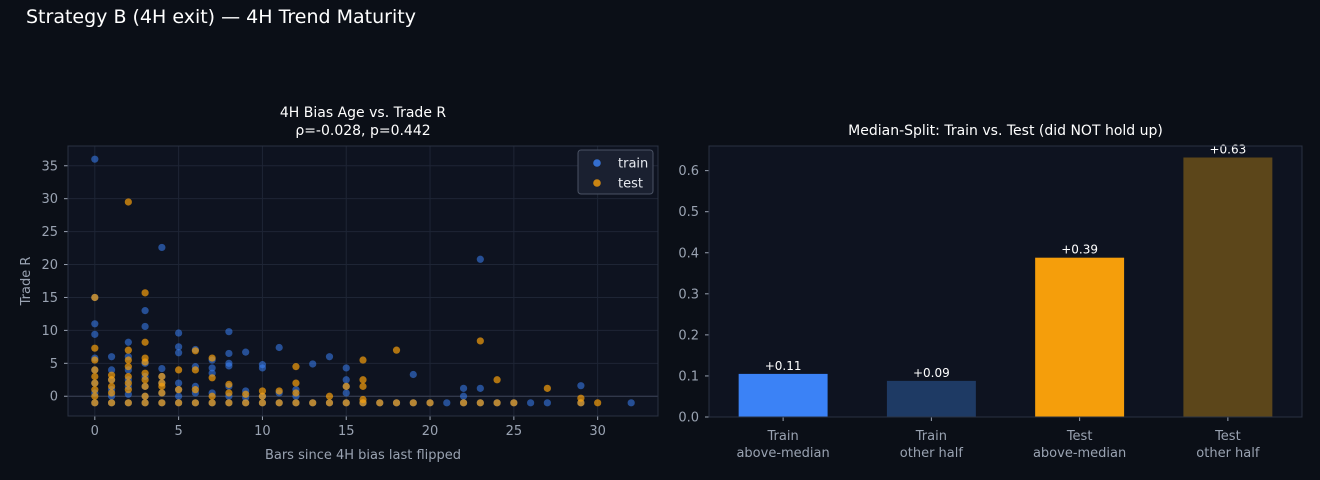  What do you see at coordinates (363, 455) in the screenshot?
I see `scatter-x-axis-label: Bars since 4H bias last flipped` at bounding box center [363, 455].